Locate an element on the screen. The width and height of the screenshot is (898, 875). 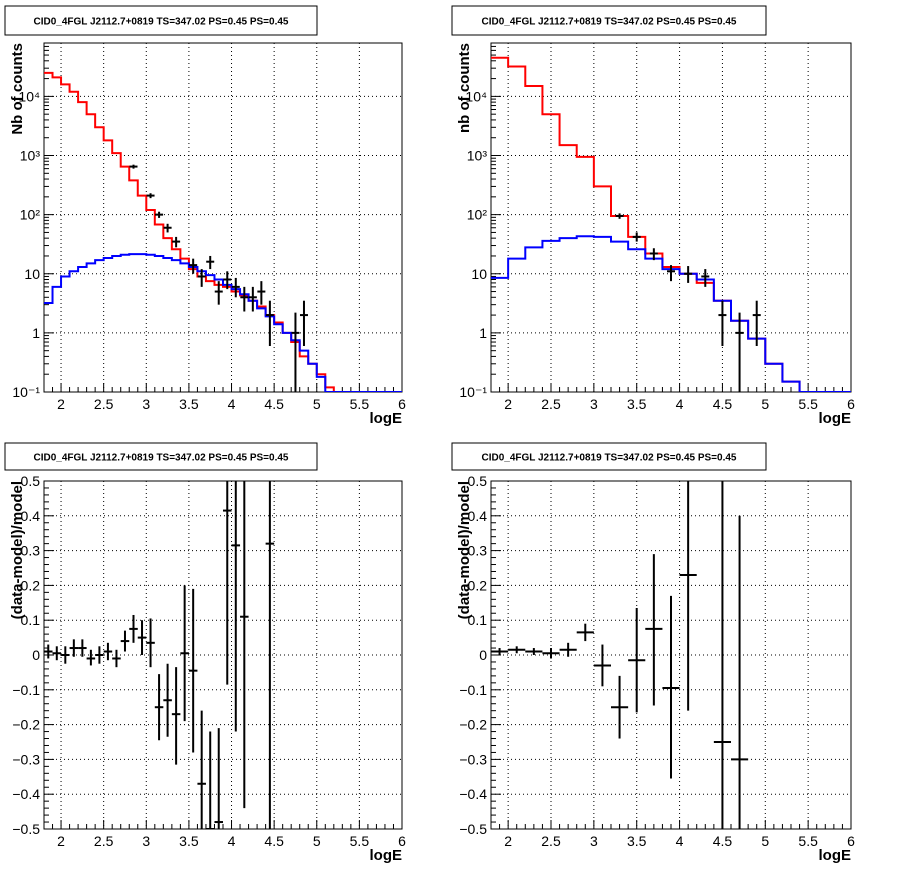
y-tick-label: 10² is located at coordinates (30, 215).